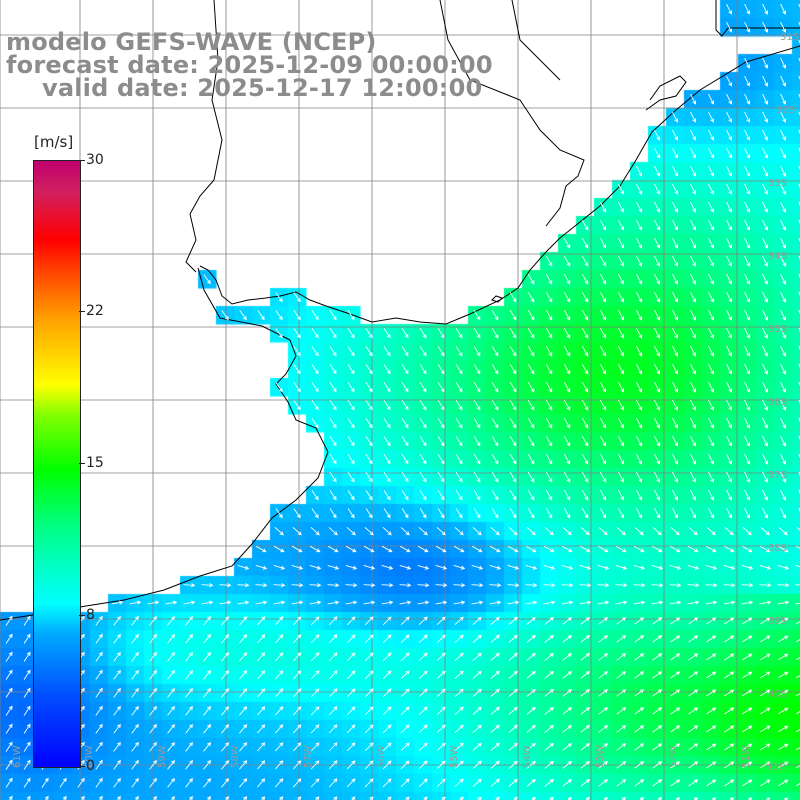 The height and width of the screenshot is (800, 800). What do you see at coordinates (778, 183) in the screenshot?
I see `latitude-label: 33S` at bounding box center [778, 183].